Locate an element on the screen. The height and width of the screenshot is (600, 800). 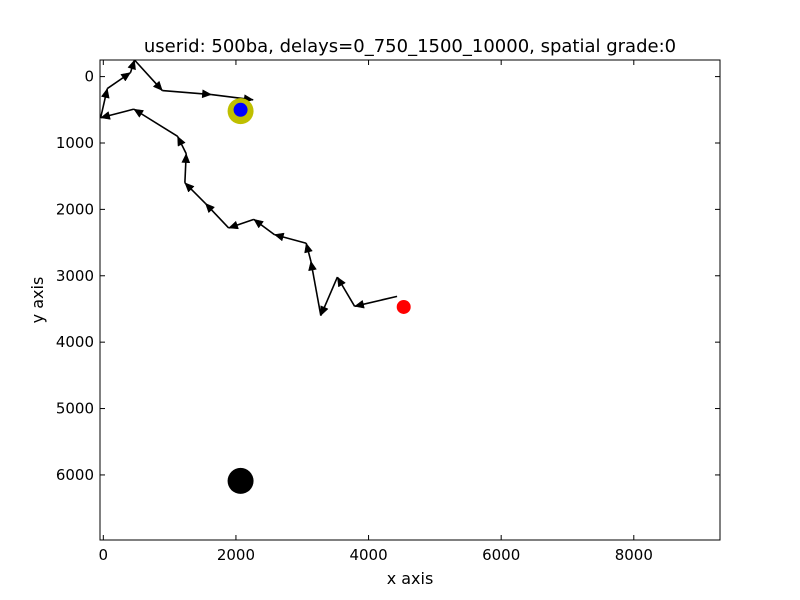
x-tick-label: 4000 is located at coordinates (368, 555).